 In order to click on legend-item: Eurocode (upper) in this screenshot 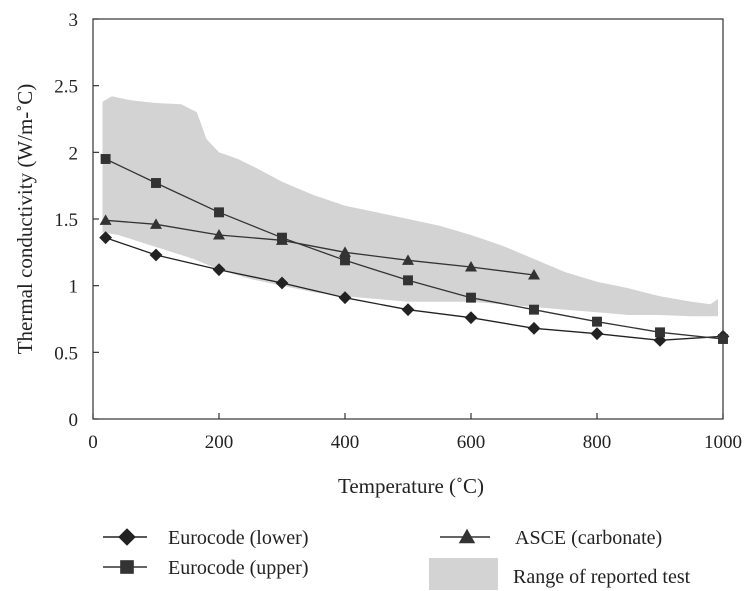, I will do `click(206, 568)`.